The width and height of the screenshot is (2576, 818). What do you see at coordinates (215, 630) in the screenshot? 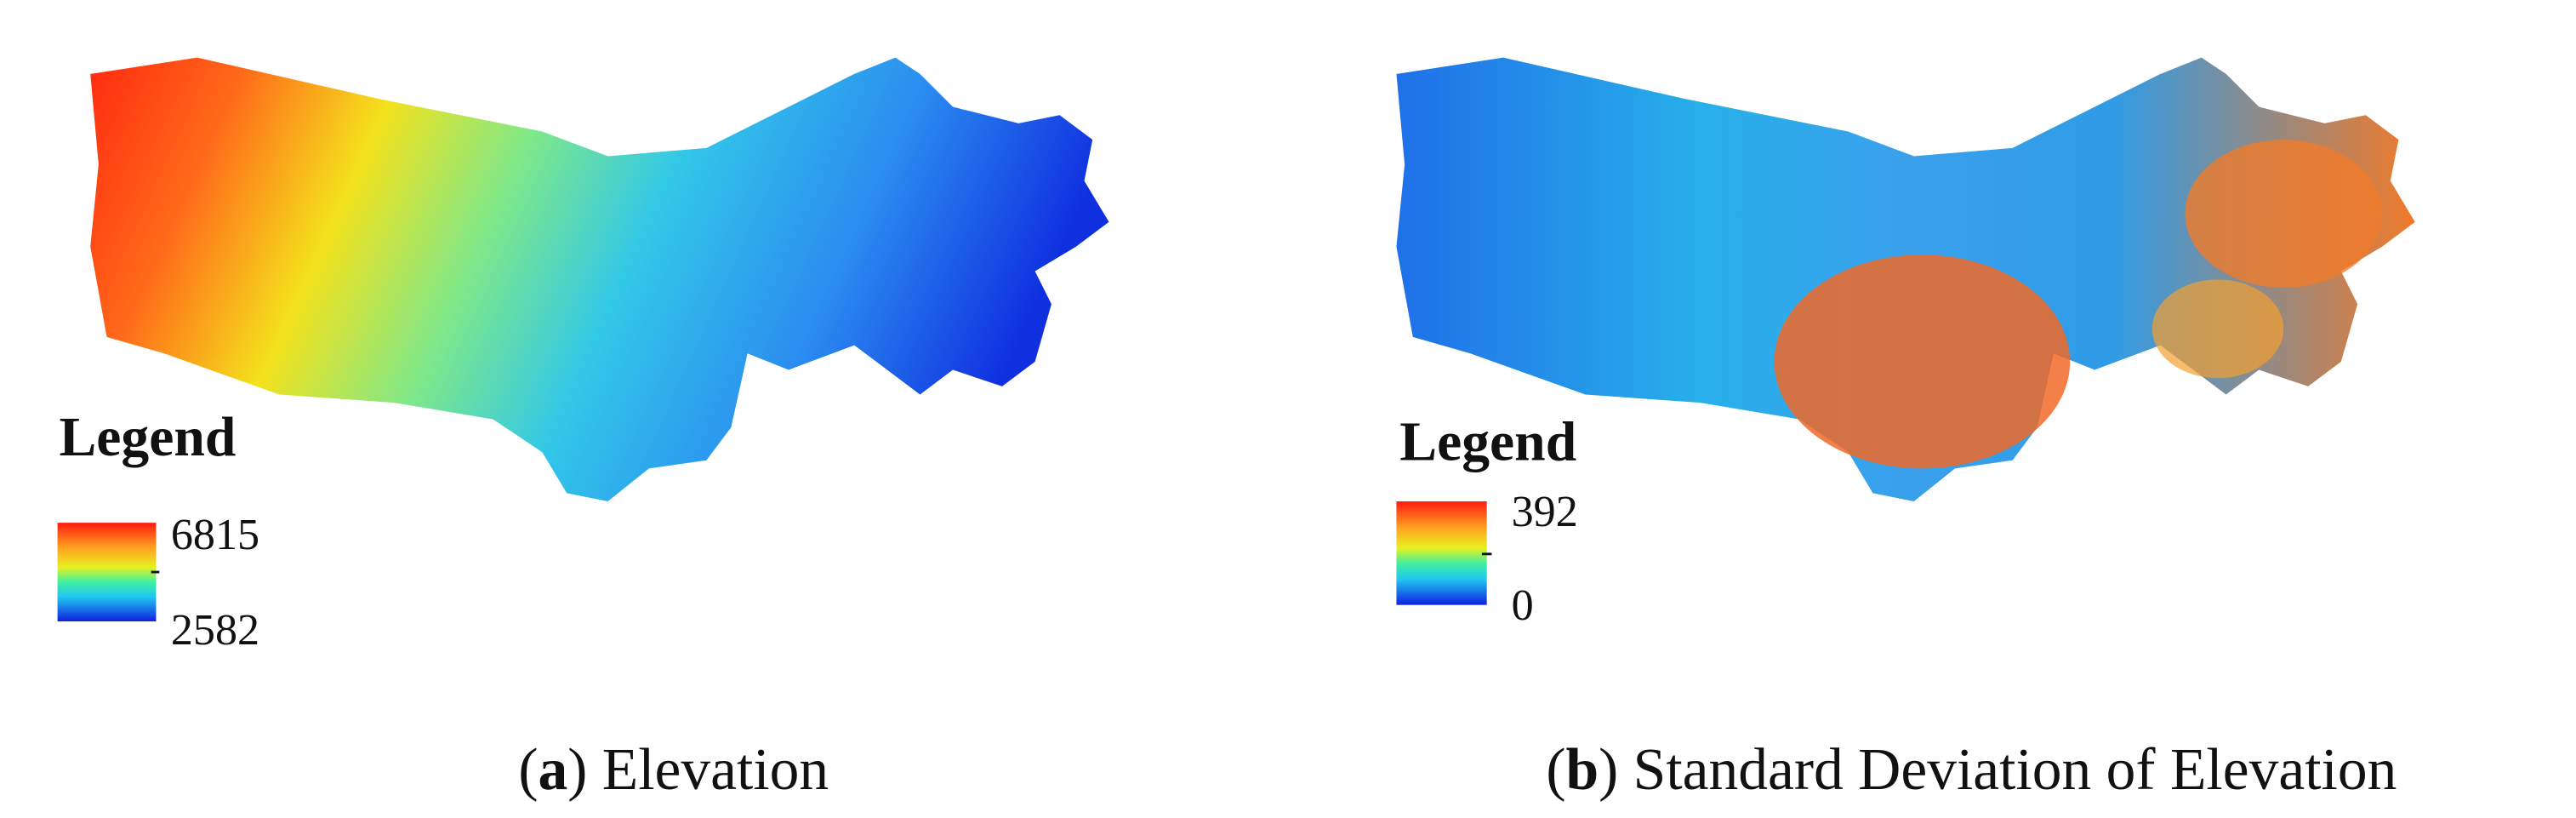
I see `legend-min: 2582` at bounding box center [215, 630].